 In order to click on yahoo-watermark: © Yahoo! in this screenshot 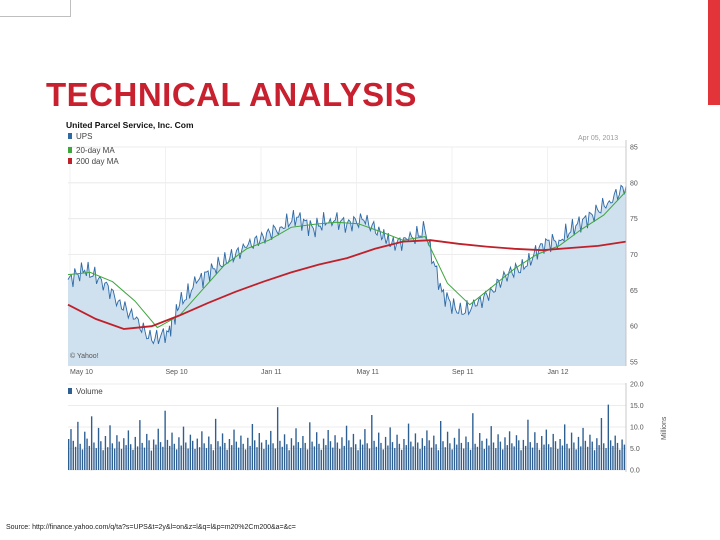, I will do `click(84, 356)`.